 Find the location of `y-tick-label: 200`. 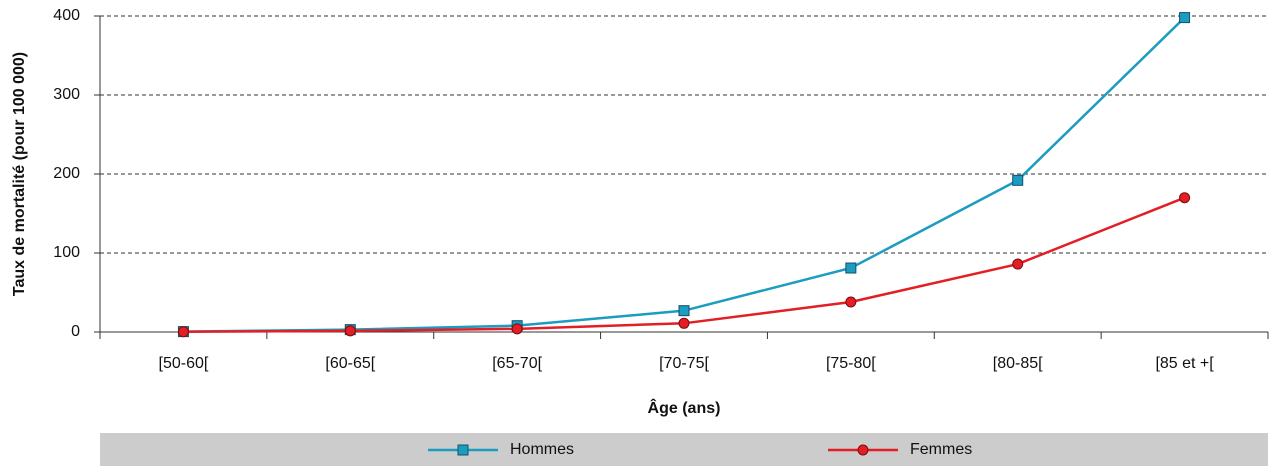

y-tick-label: 200 is located at coordinates (66, 173).